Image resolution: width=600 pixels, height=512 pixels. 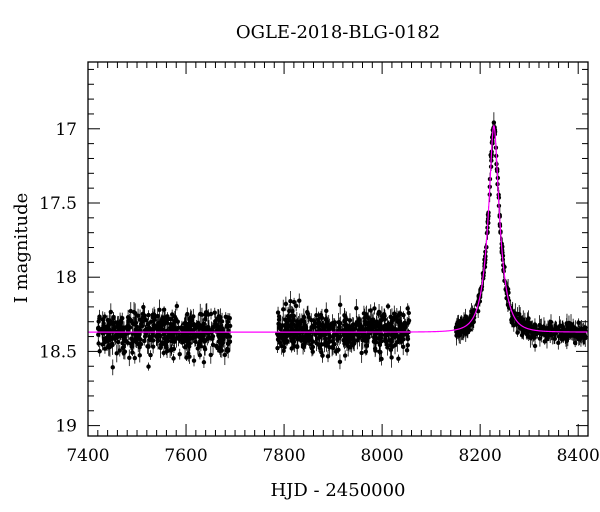 I want to click on chart-title: OGLE-2018-BLG-0182, so click(x=338, y=32).